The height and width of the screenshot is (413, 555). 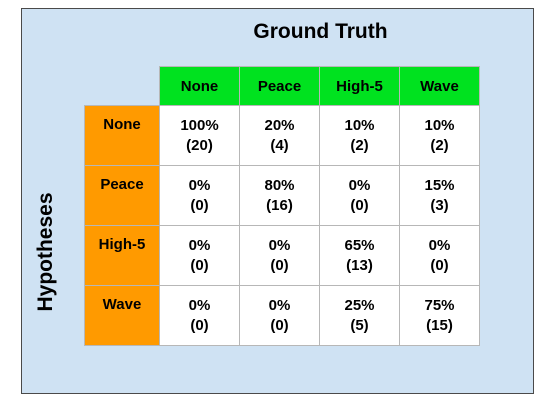 What do you see at coordinates (439, 305) in the screenshot?
I see `cell-percent: 75%` at bounding box center [439, 305].